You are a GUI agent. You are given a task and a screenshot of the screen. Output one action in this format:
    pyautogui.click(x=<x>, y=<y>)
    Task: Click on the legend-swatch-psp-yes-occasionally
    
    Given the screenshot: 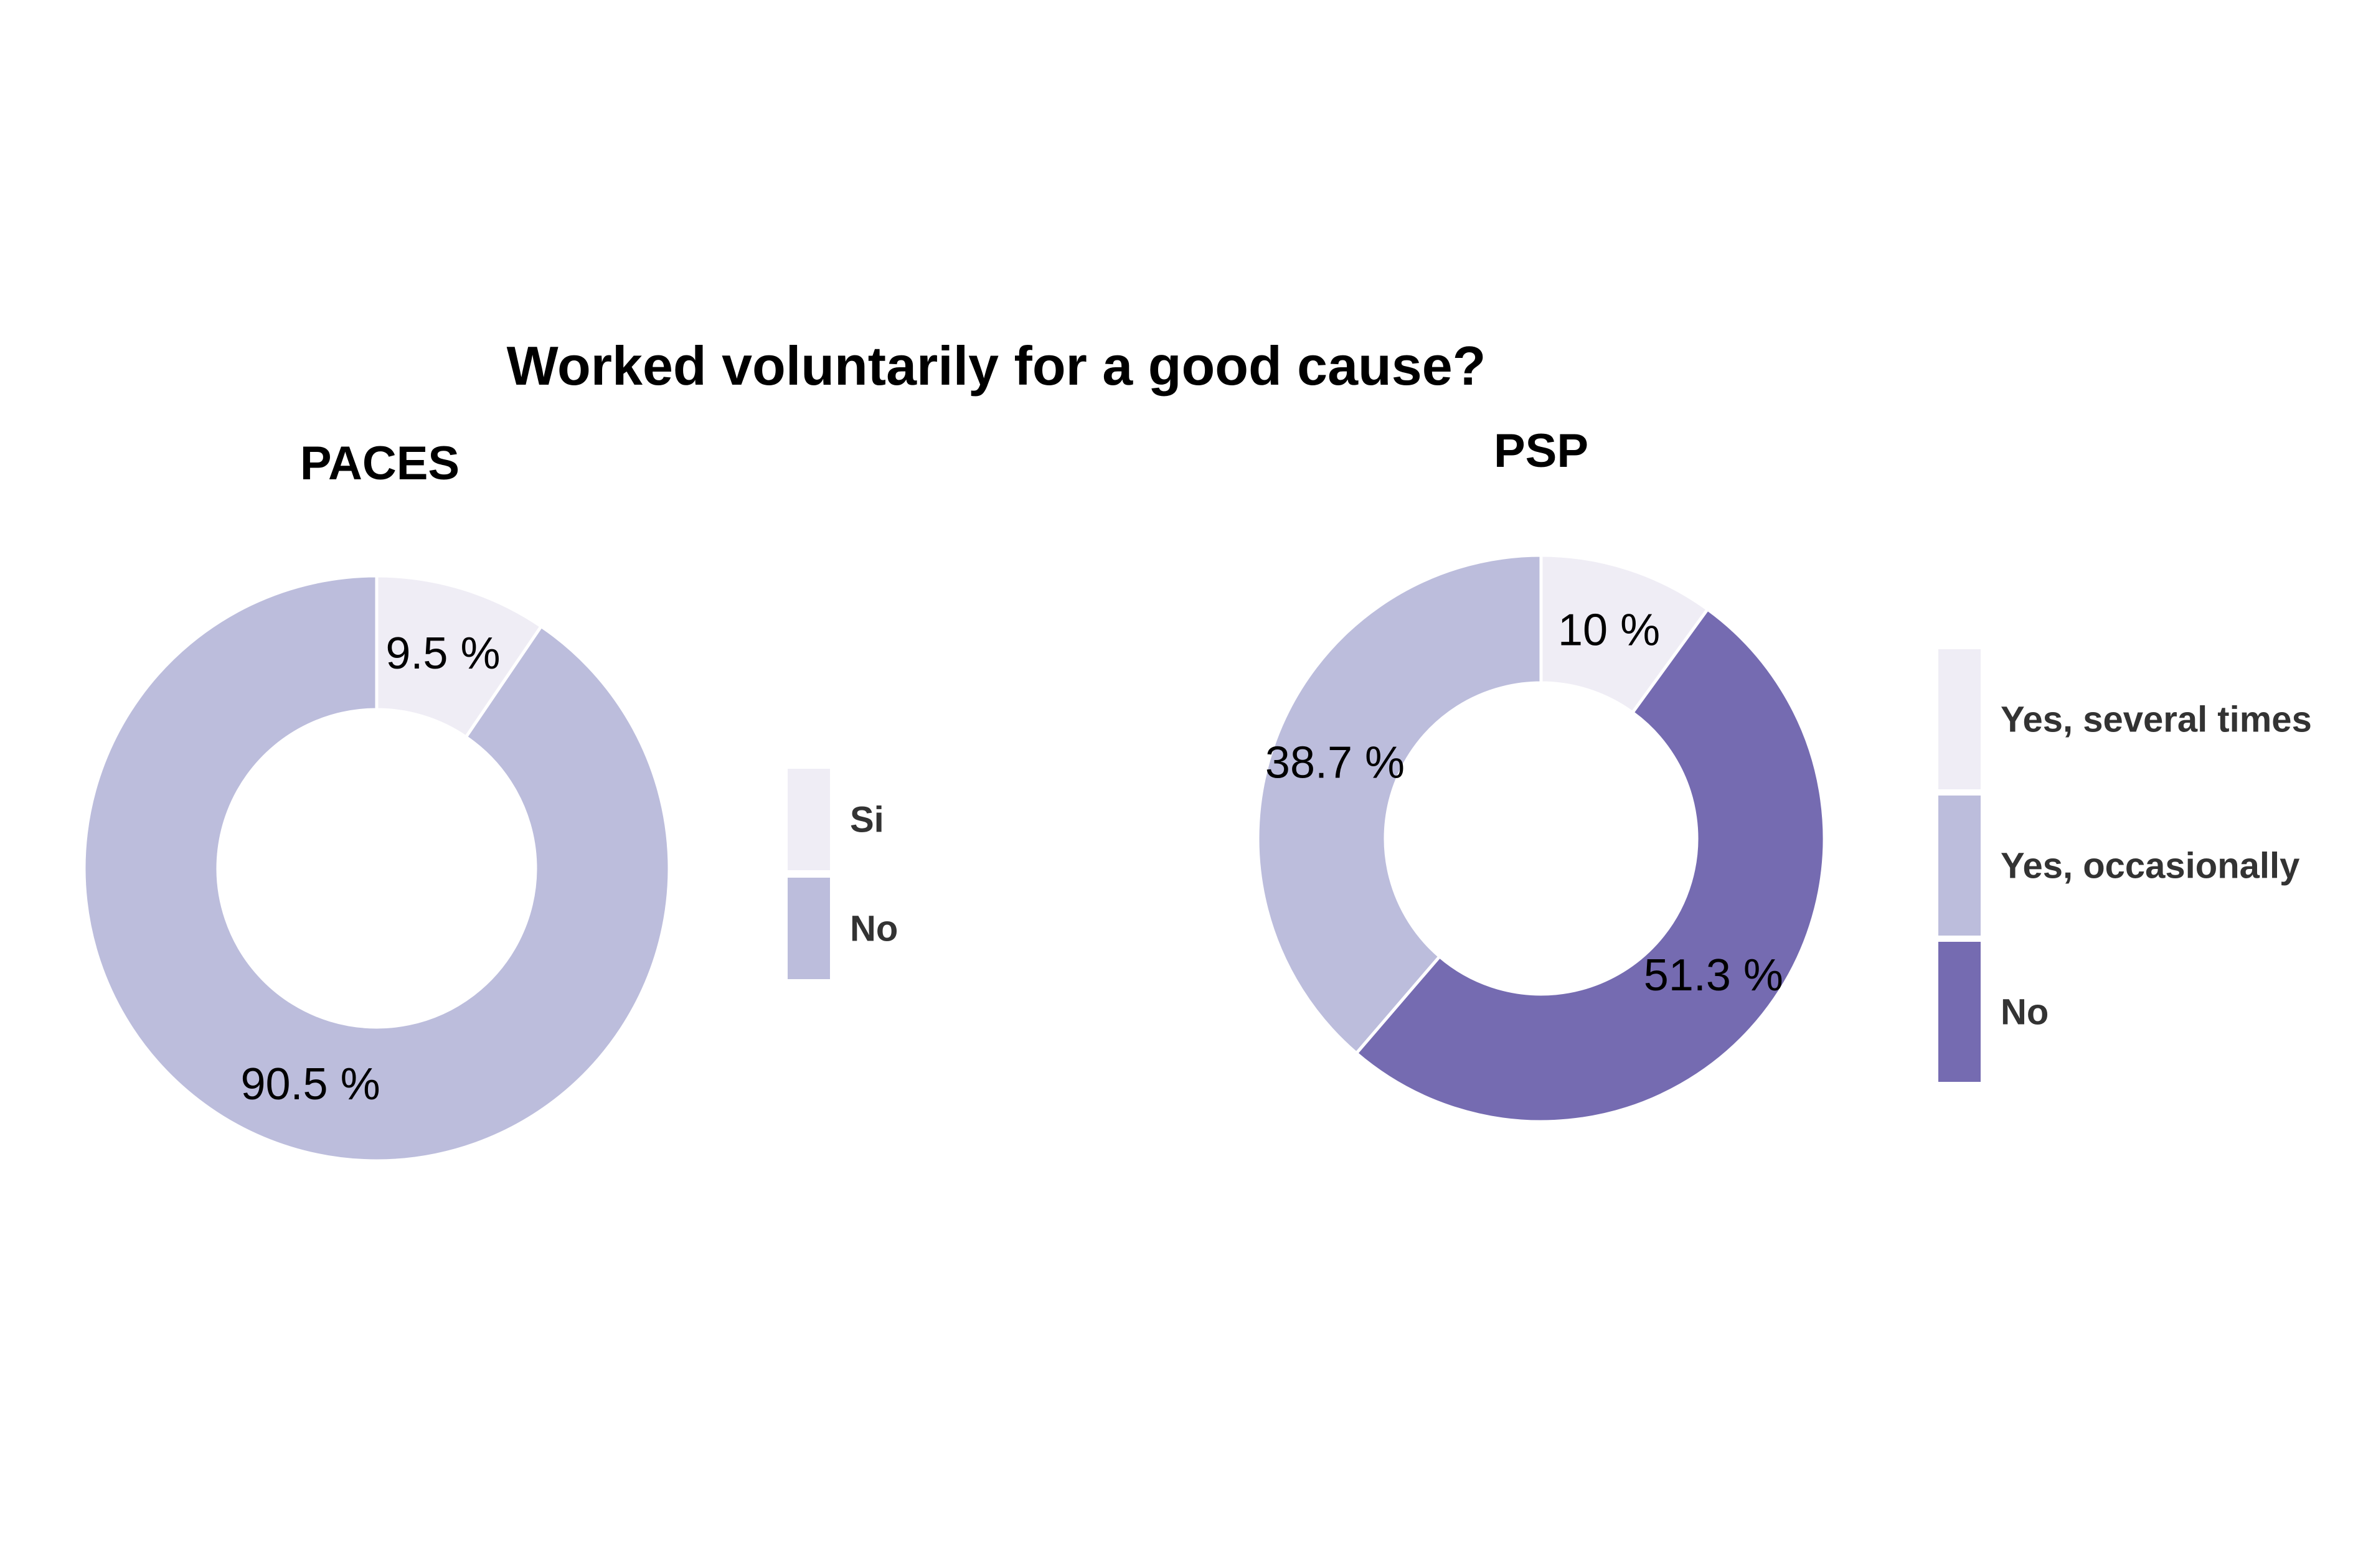 What is the action you would take?
    pyautogui.click(x=1959, y=866)
    